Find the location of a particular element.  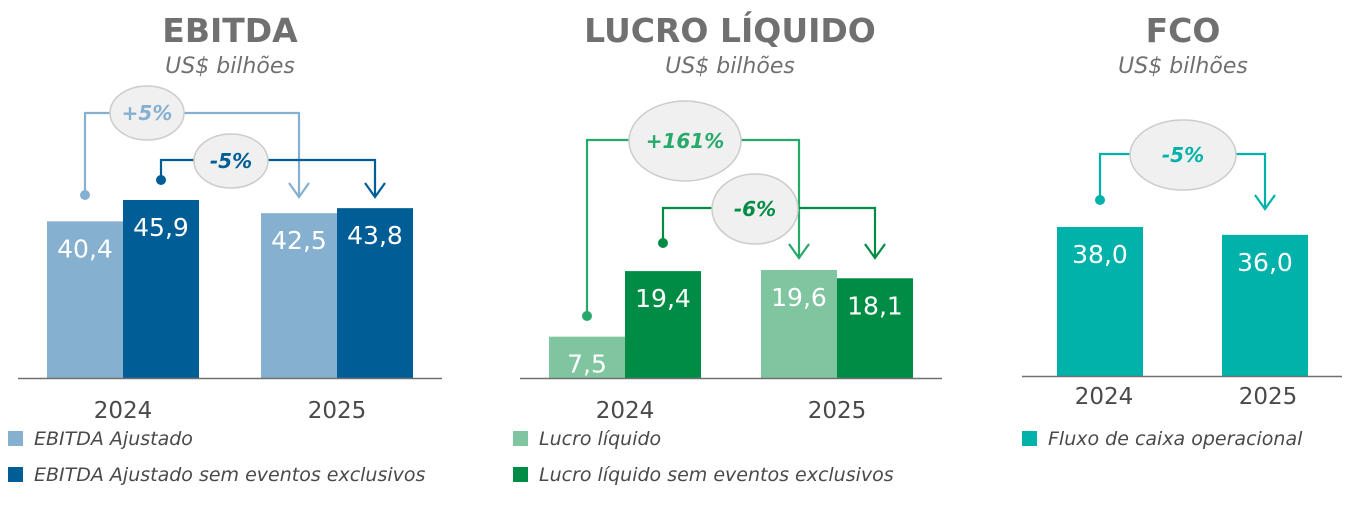

bar-value-label: 45,9 is located at coordinates (161, 227).